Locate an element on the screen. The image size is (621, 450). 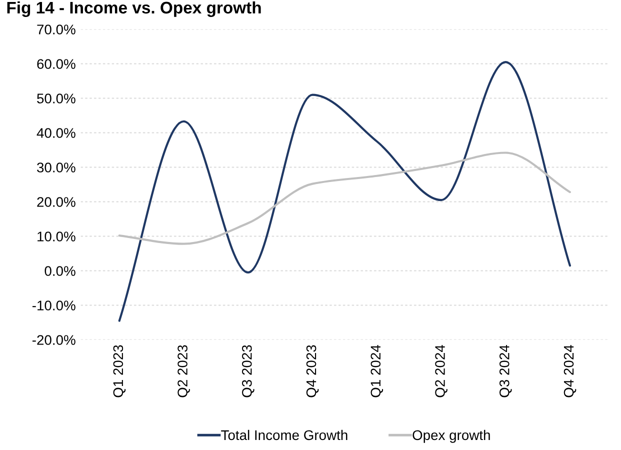
legend-label: Opex growth is located at coordinates (451, 436).